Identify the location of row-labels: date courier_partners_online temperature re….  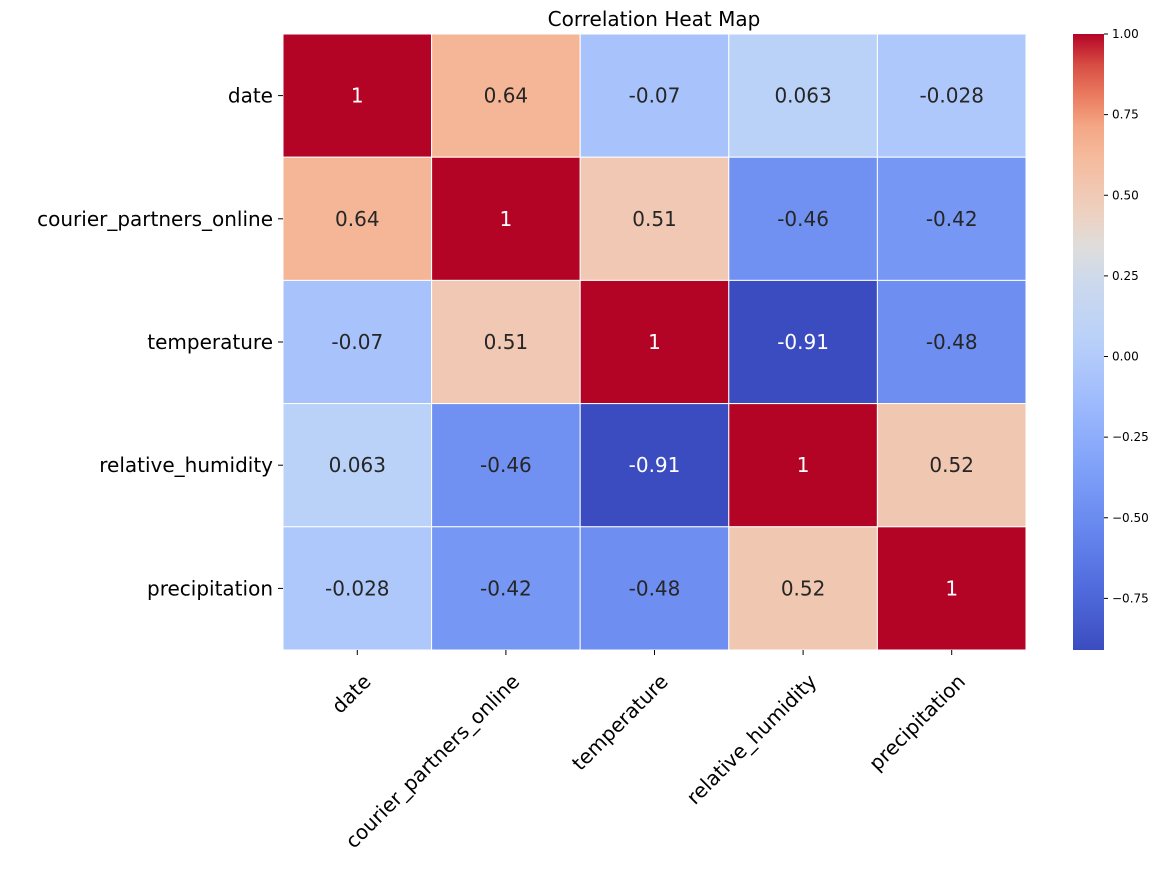
(160, 342).